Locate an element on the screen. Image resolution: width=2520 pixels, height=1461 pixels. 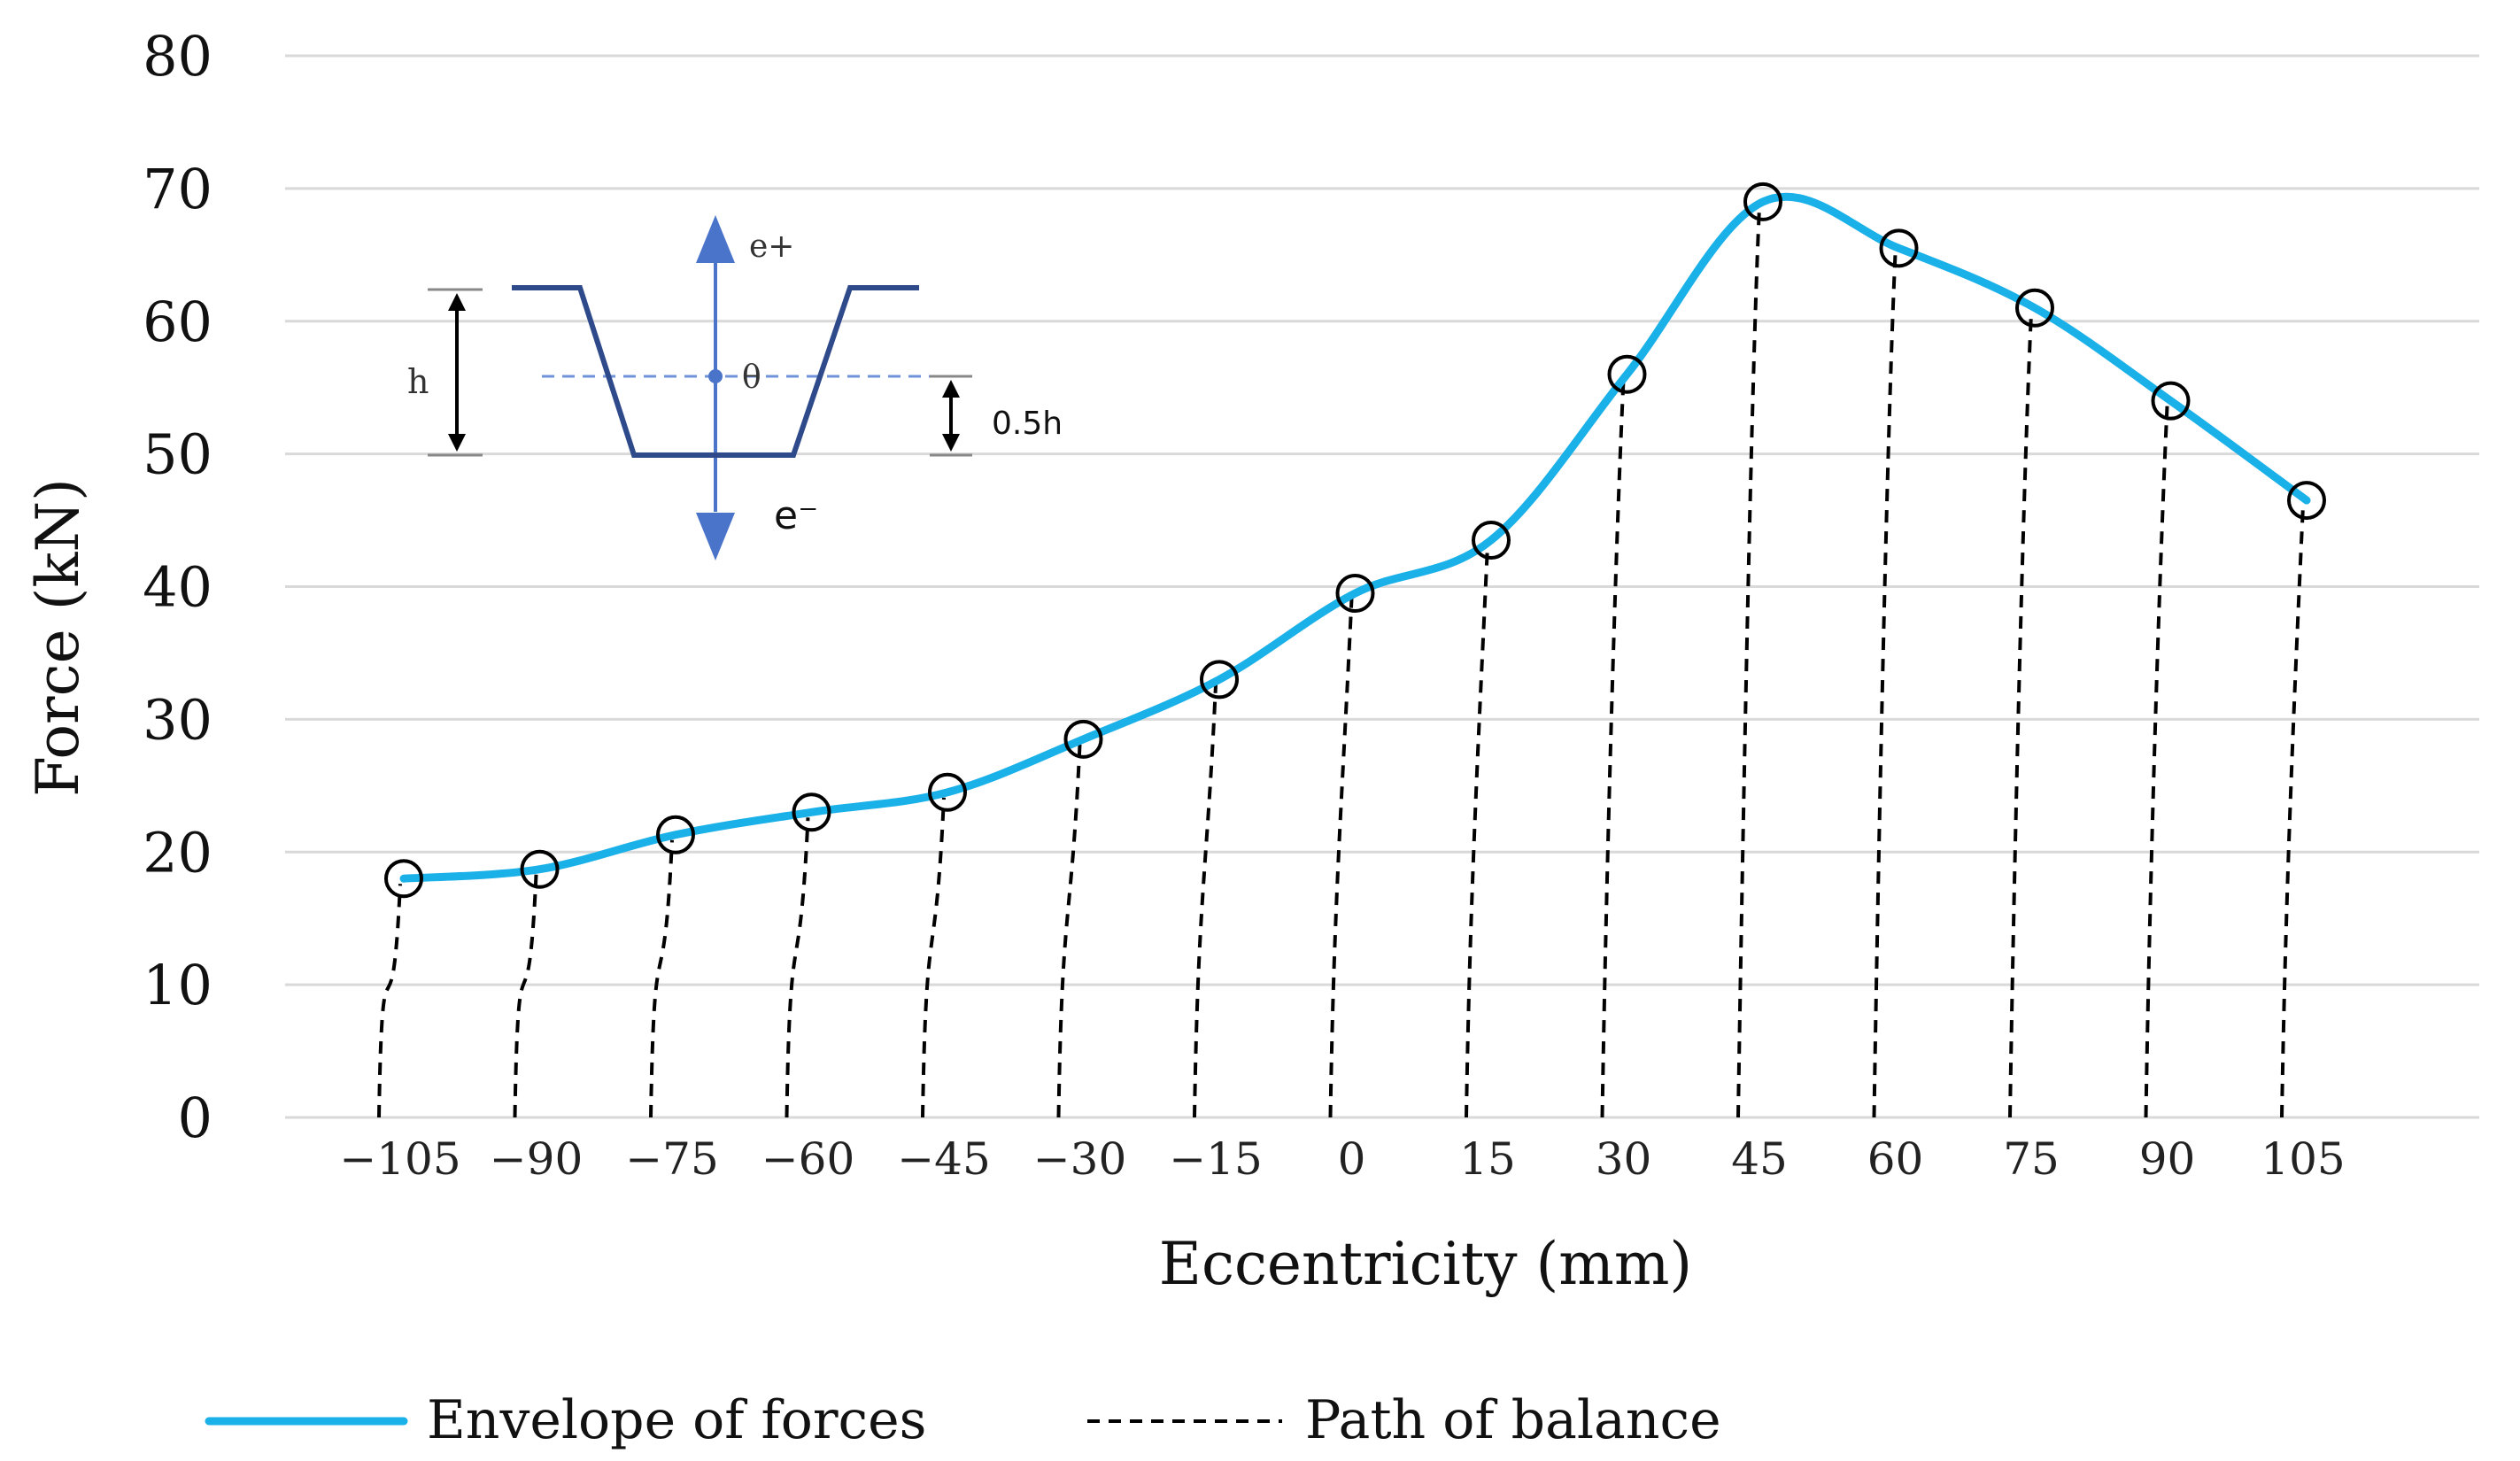
e-minus-arrow-icon is located at coordinates (715, 536).